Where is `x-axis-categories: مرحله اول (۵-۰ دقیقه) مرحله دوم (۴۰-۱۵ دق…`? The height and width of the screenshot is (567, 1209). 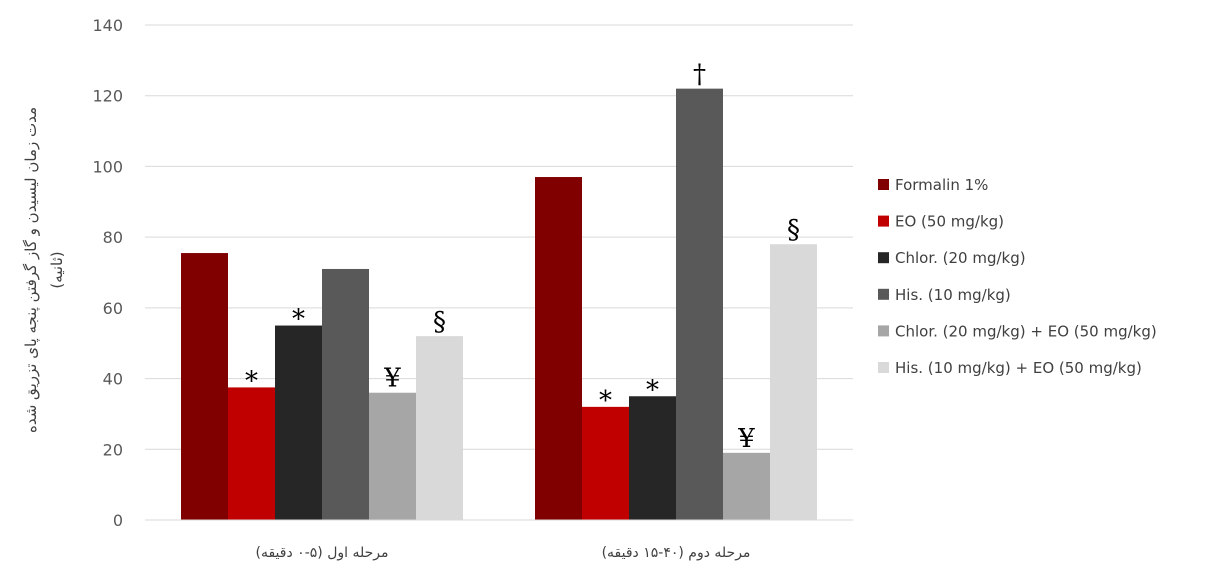
x-axis-categories: مرحله اول (۵-۰ دقیقه) مرحله دوم (۴۰-۱۵ دق… is located at coordinates (503, 553).